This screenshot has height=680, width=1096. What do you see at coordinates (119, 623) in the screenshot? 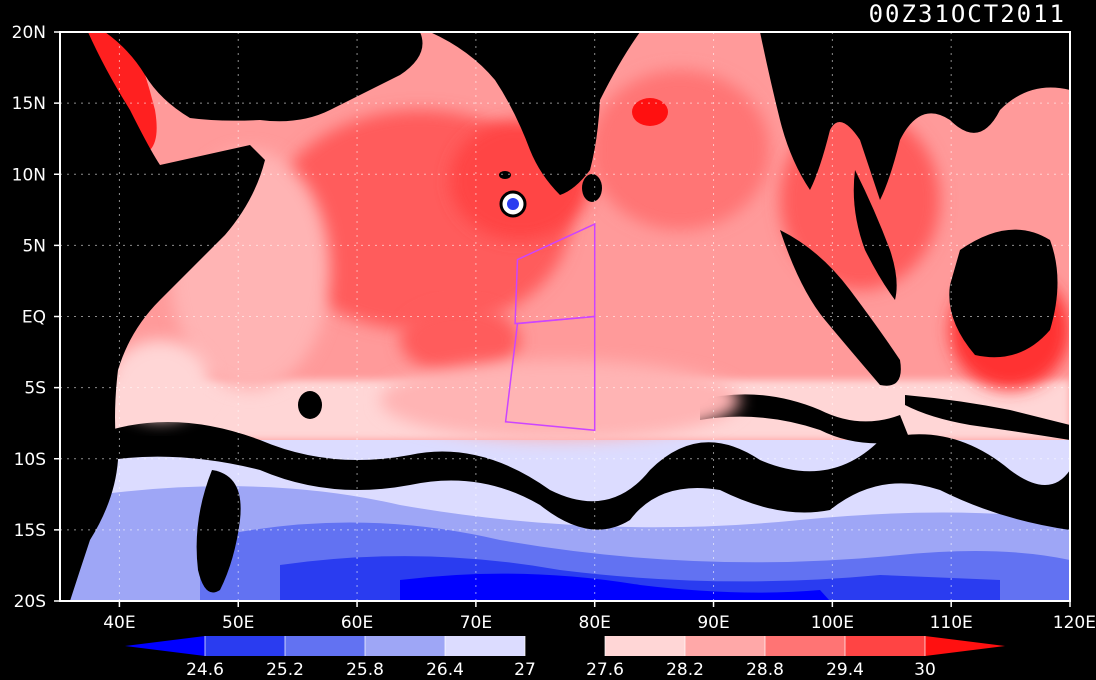
I see `x-tick-label: 40E` at bounding box center [119, 623].